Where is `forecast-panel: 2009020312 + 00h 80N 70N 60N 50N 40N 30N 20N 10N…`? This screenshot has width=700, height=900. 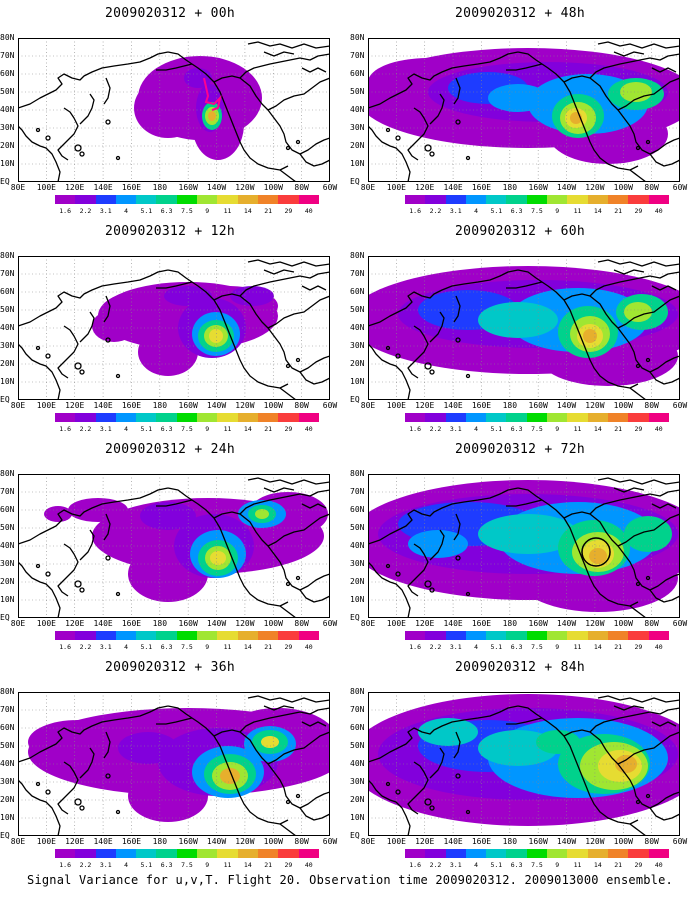
forecast-panel: 2009020312 + 00h 80N 70N 60N 50N 40N 30N 20N 10N… is located at coordinates (170, 109).